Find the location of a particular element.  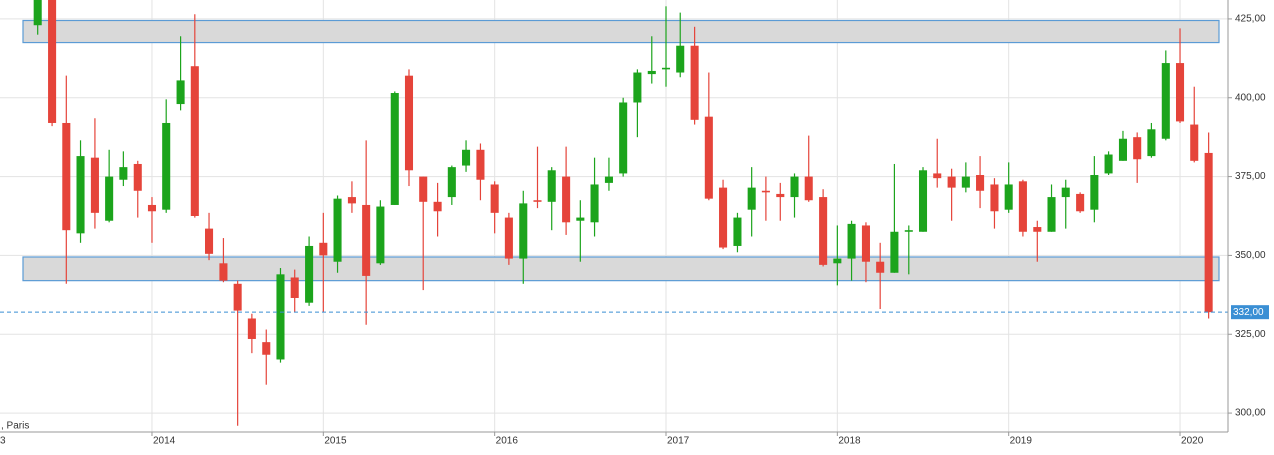

last-price-label: 332,00 is located at coordinates (1248, 312).